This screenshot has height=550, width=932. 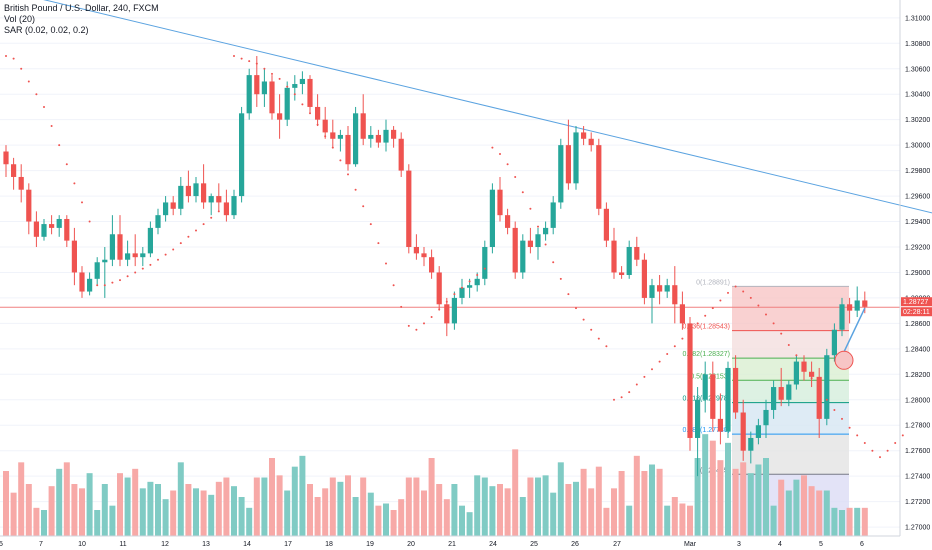 I want to click on price-axis-tick-label: 1.28600, so click(x=917, y=324).